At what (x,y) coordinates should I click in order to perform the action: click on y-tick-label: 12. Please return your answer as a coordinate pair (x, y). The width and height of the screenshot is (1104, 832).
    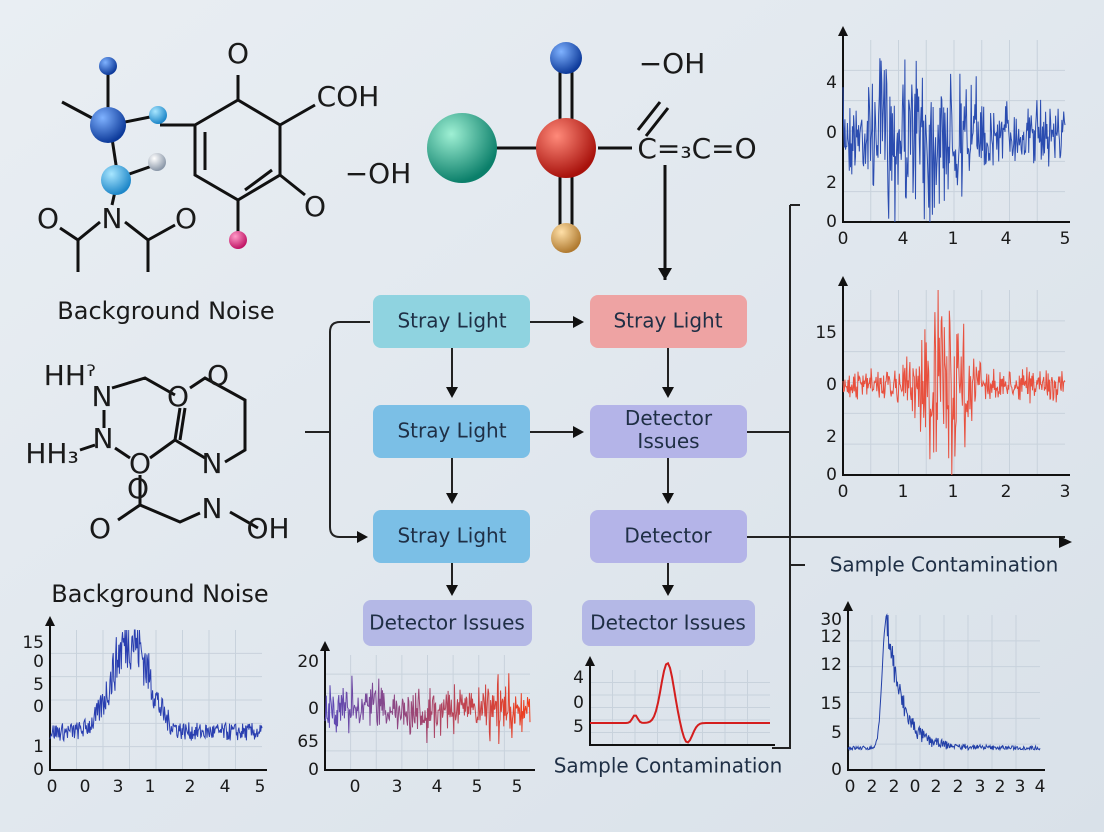
    Looking at the image, I should click on (831, 665).